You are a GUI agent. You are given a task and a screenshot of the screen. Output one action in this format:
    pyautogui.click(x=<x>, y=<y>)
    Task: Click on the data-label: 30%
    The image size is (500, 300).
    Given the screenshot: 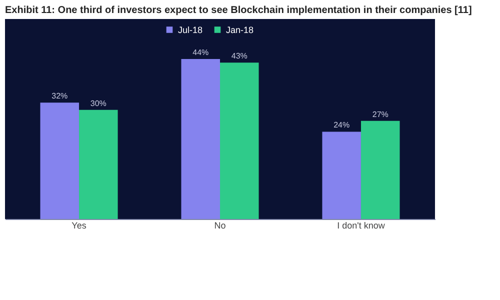 What is the action you would take?
    pyautogui.click(x=98, y=103)
    